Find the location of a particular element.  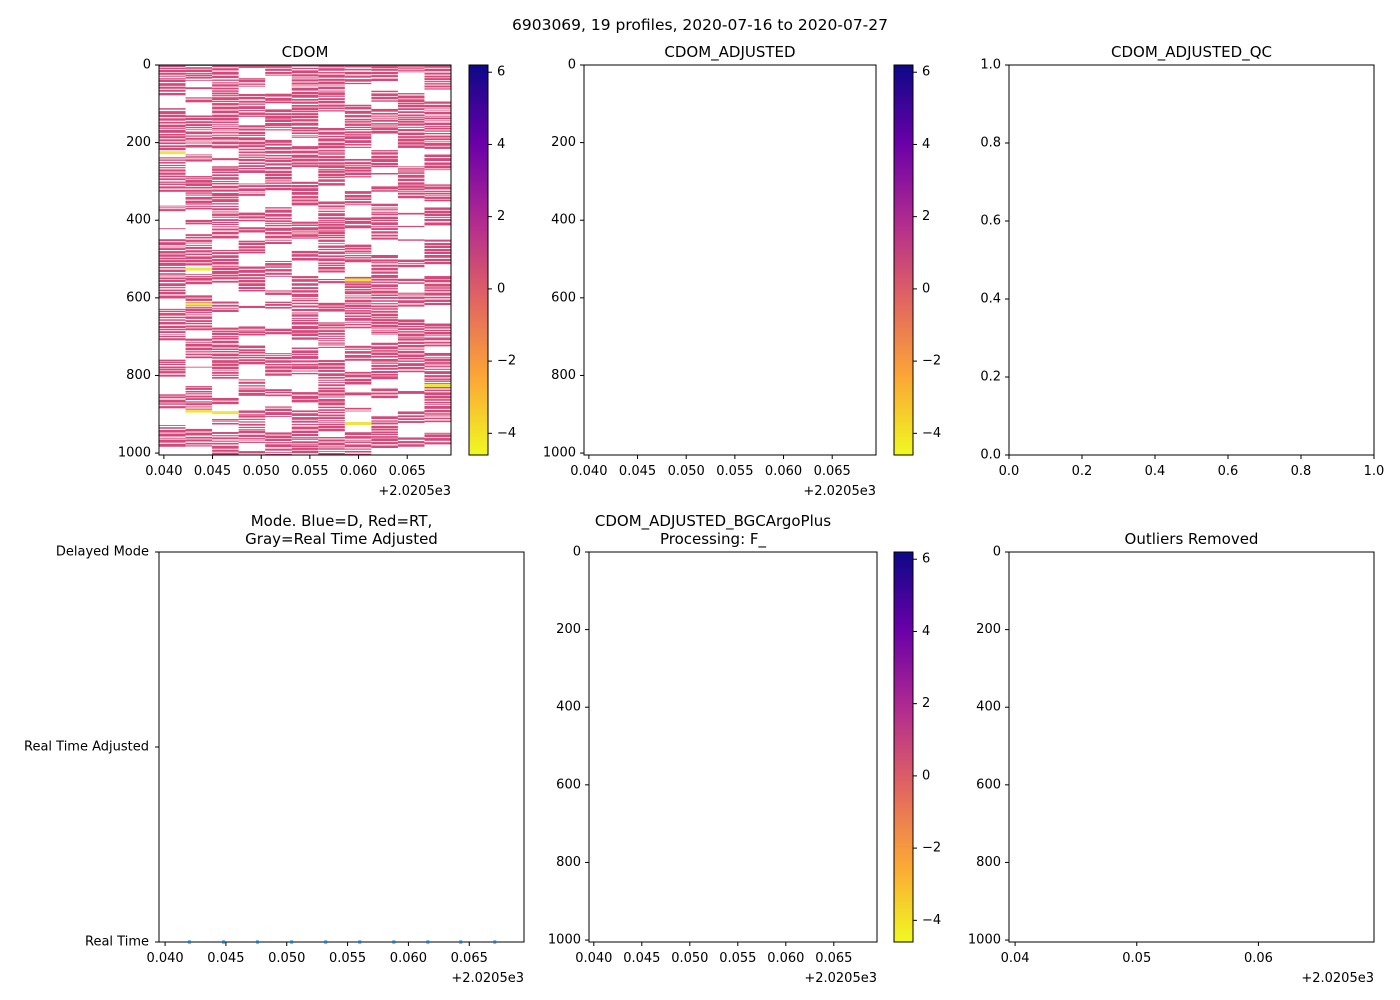

cdom_adjusted-xtick-label: 0.060 is located at coordinates (783, 471).